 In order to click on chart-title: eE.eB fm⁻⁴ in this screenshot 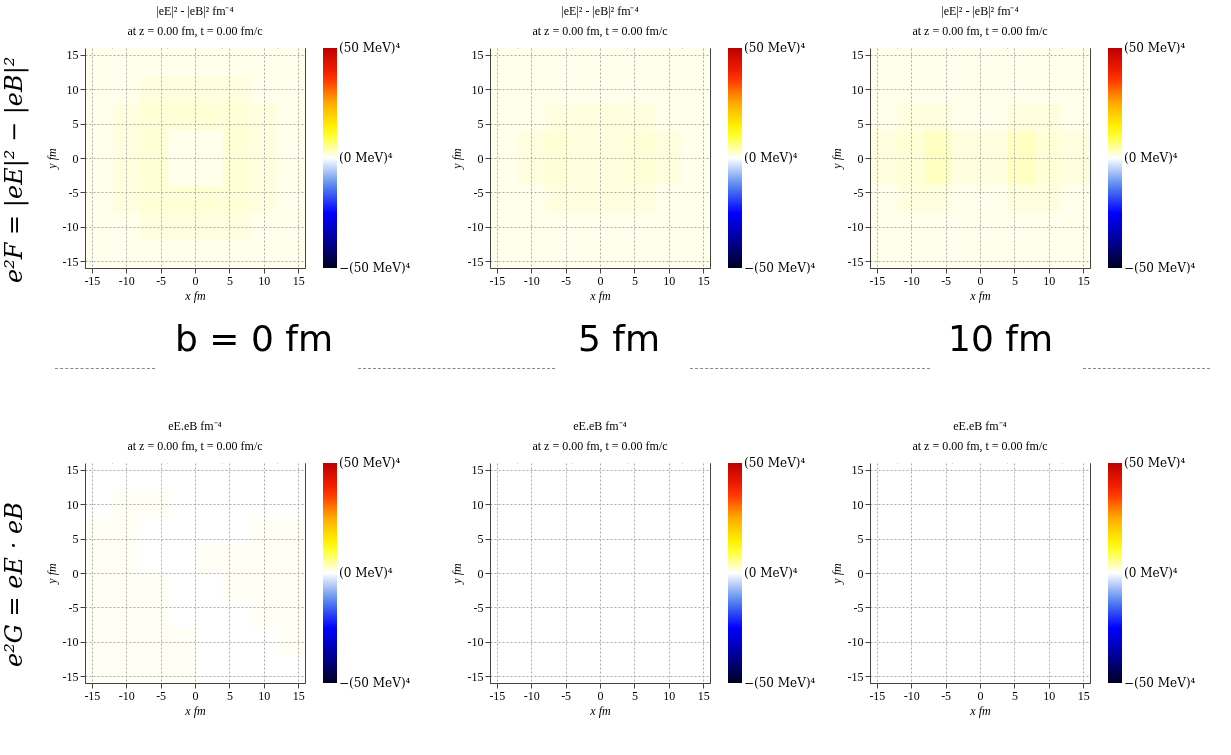, I will do `click(195, 426)`.